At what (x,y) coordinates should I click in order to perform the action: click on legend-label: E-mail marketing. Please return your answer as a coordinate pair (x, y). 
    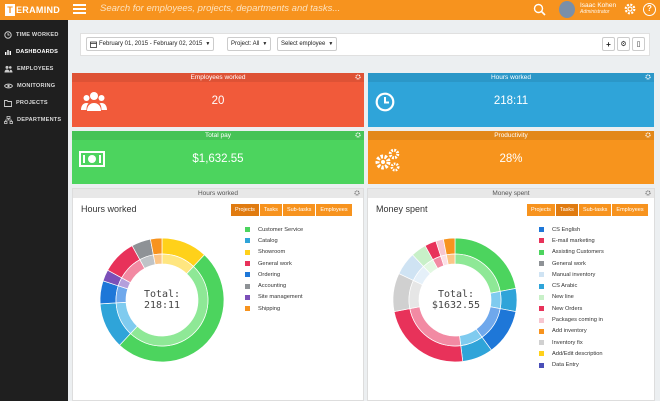
    Looking at the image, I should click on (573, 240).